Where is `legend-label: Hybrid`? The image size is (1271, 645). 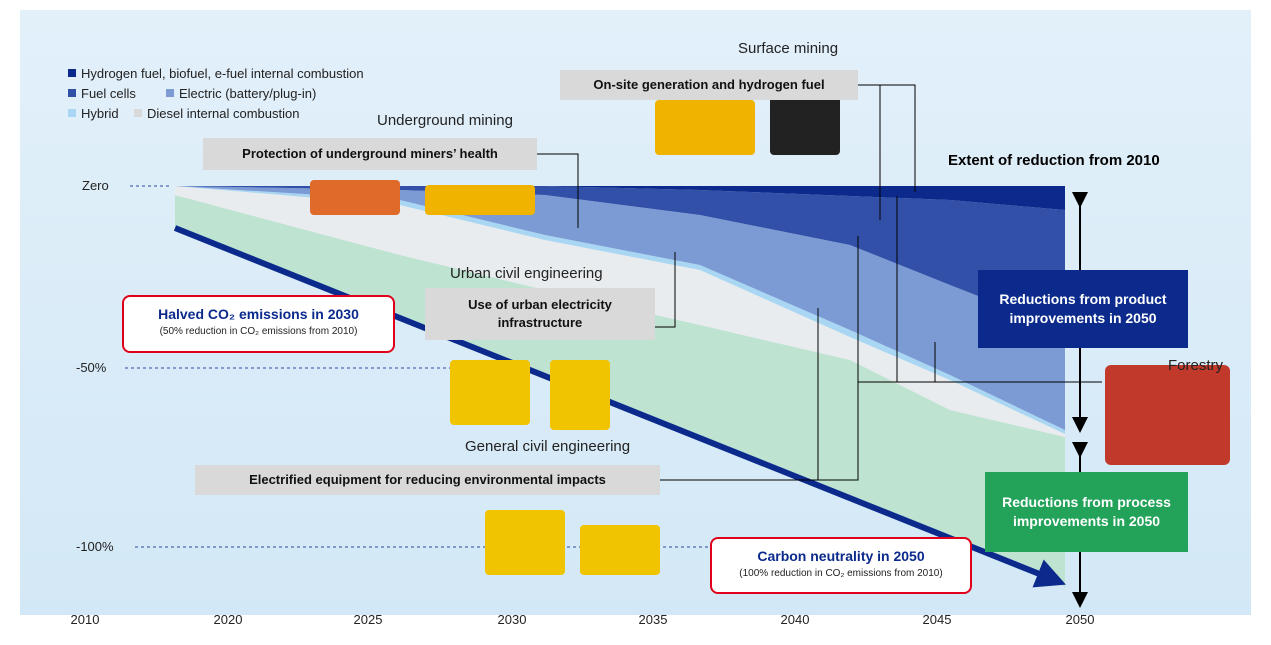
legend-label: Hybrid is located at coordinates (100, 113).